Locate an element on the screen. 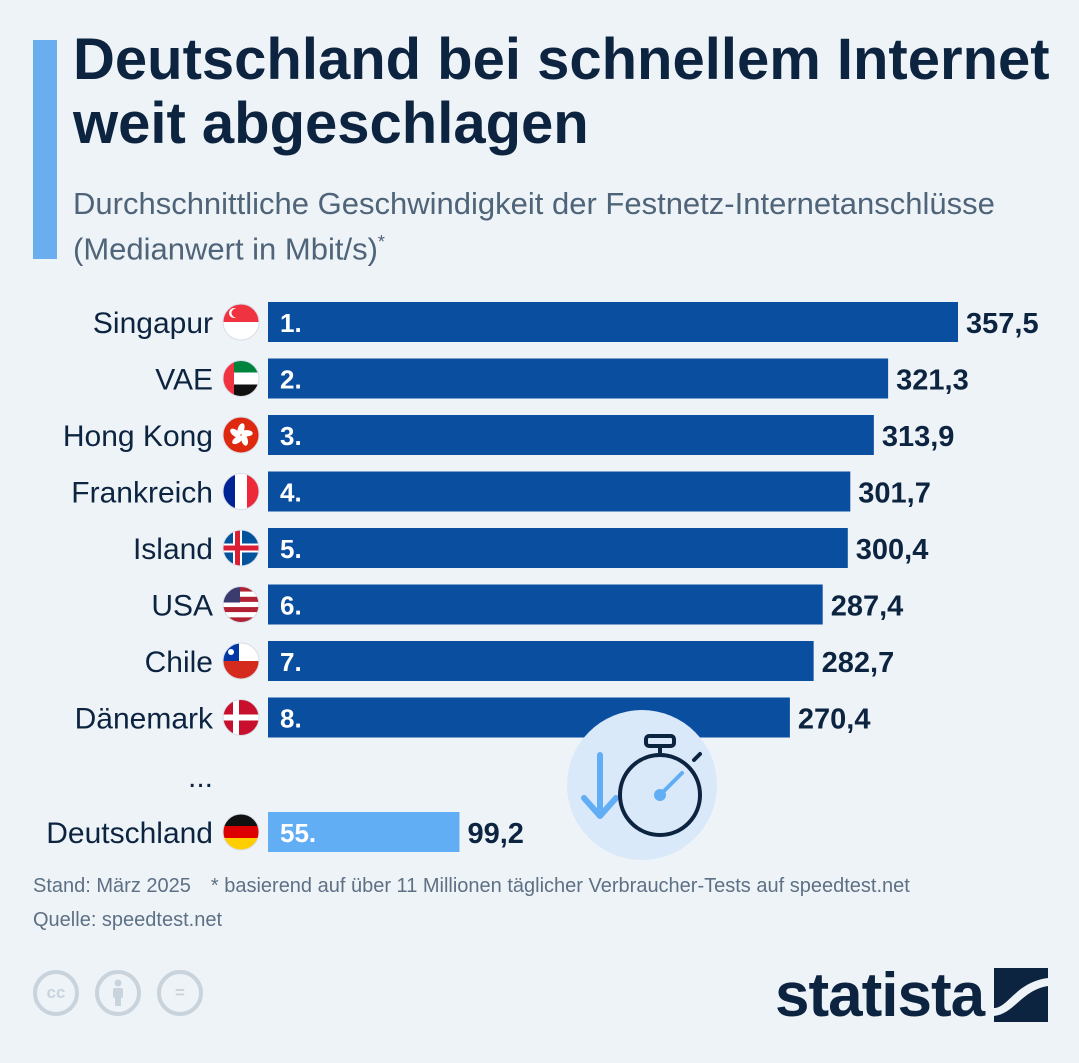 The width and height of the screenshot is (1079, 1063). france-flag-icon is located at coordinates (241, 491).